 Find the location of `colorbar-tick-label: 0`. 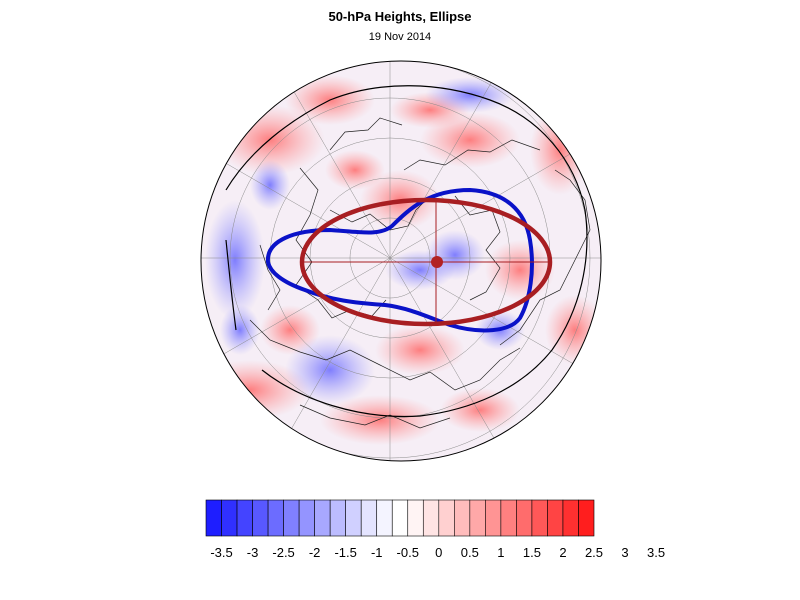

colorbar-tick-label: 0 is located at coordinates (438, 552).